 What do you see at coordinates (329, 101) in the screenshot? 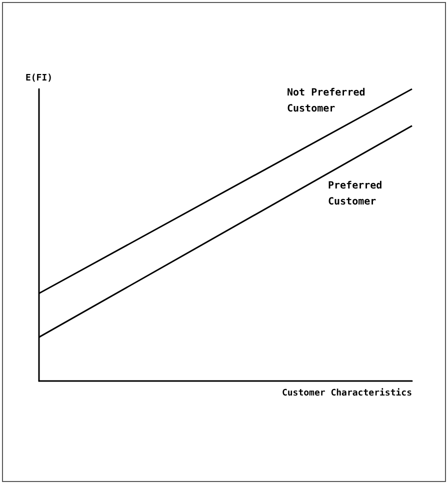
I see `series-label: Not Preferred Customer` at bounding box center [329, 101].